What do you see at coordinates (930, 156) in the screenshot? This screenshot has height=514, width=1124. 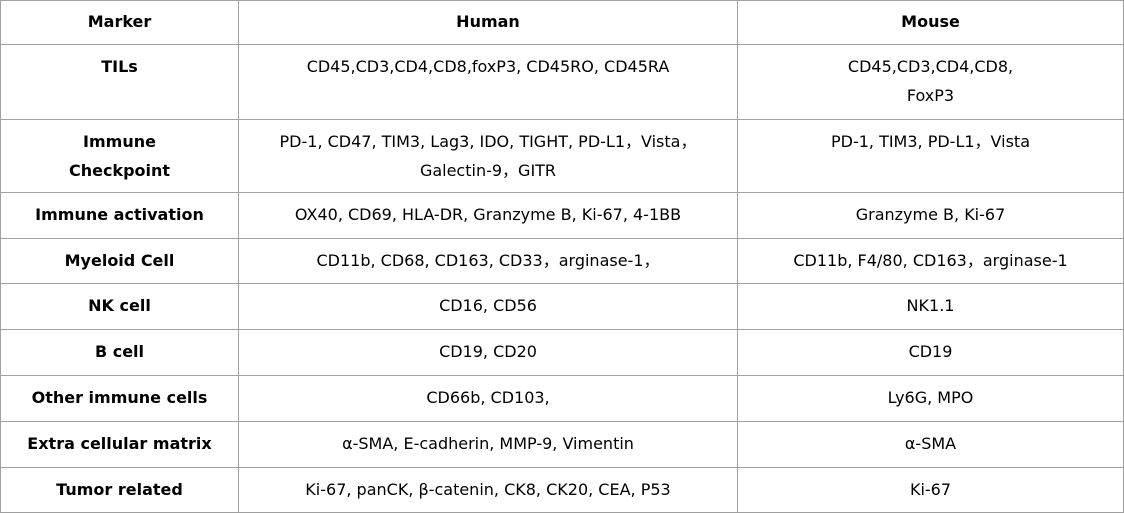 I see `marker-list-cell: PD-1, TIM3, PD-L1，Vista` at bounding box center [930, 156].